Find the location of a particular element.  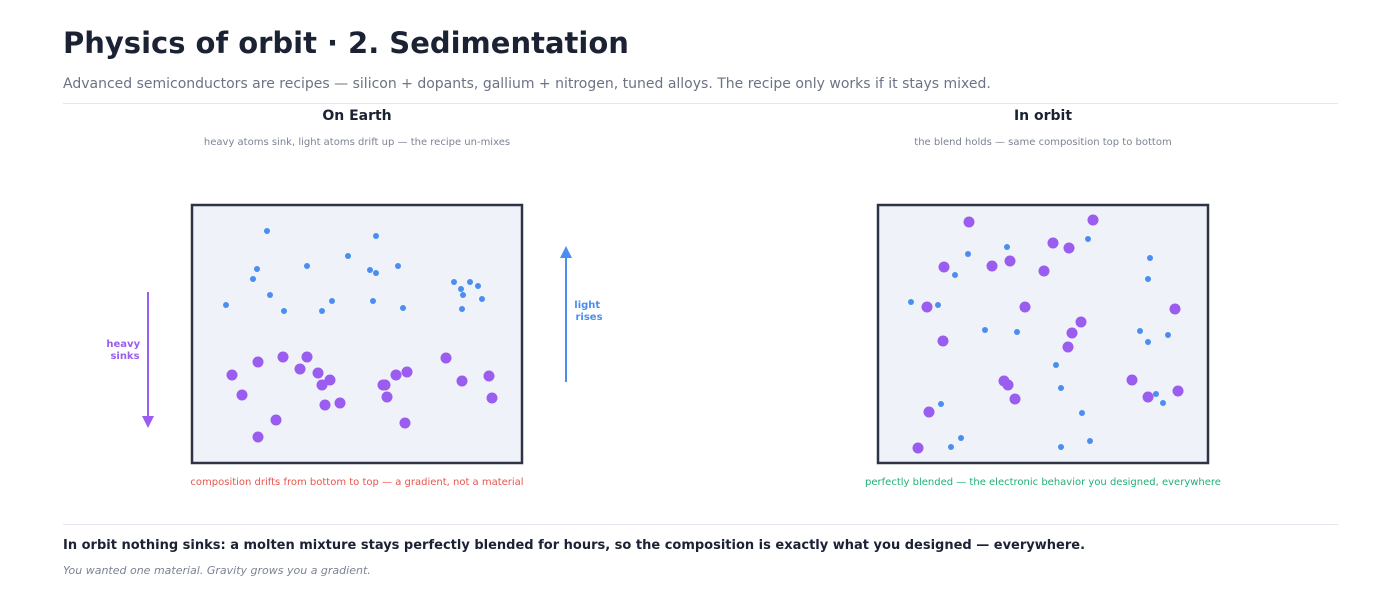

panel-orbit-heading: In orbit is located at coordinates (1043, 116).